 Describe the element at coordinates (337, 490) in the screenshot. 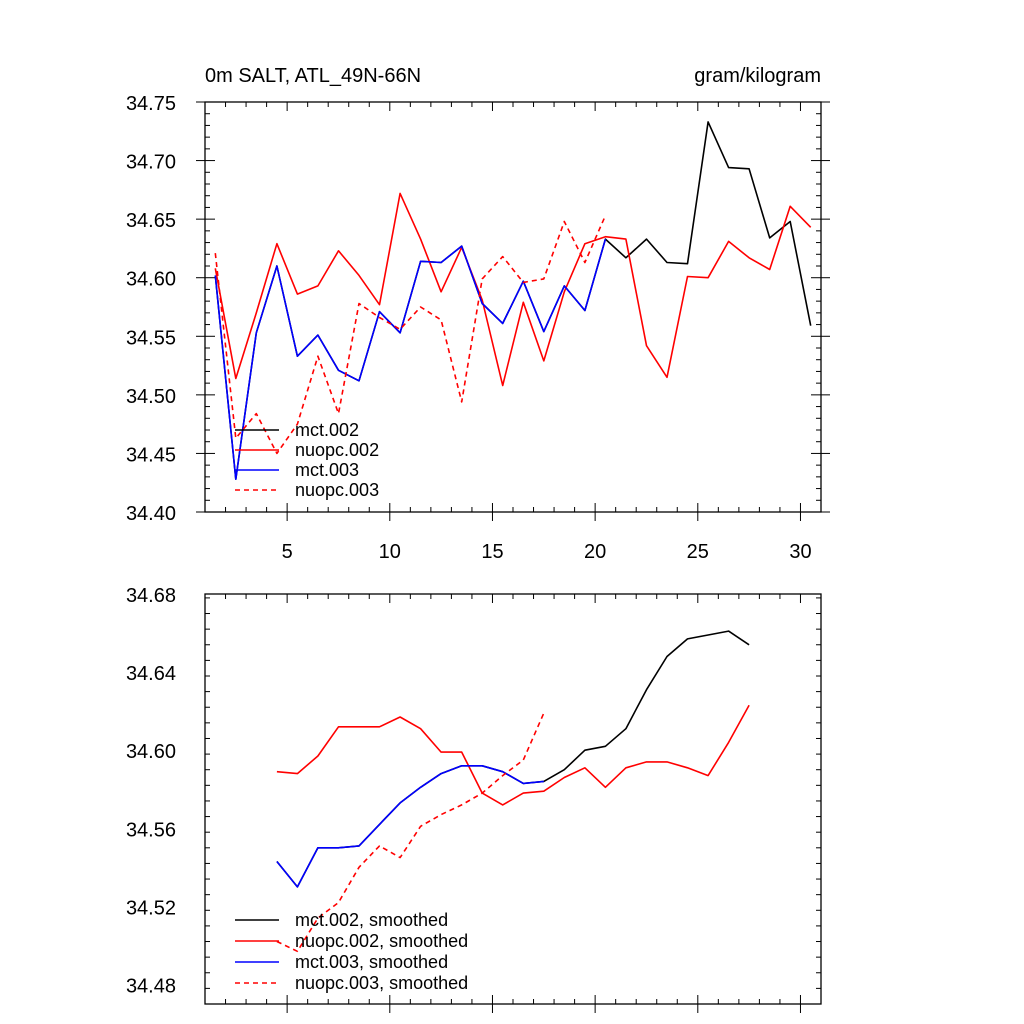

I see `legend-label: nuopc.003` at that location.